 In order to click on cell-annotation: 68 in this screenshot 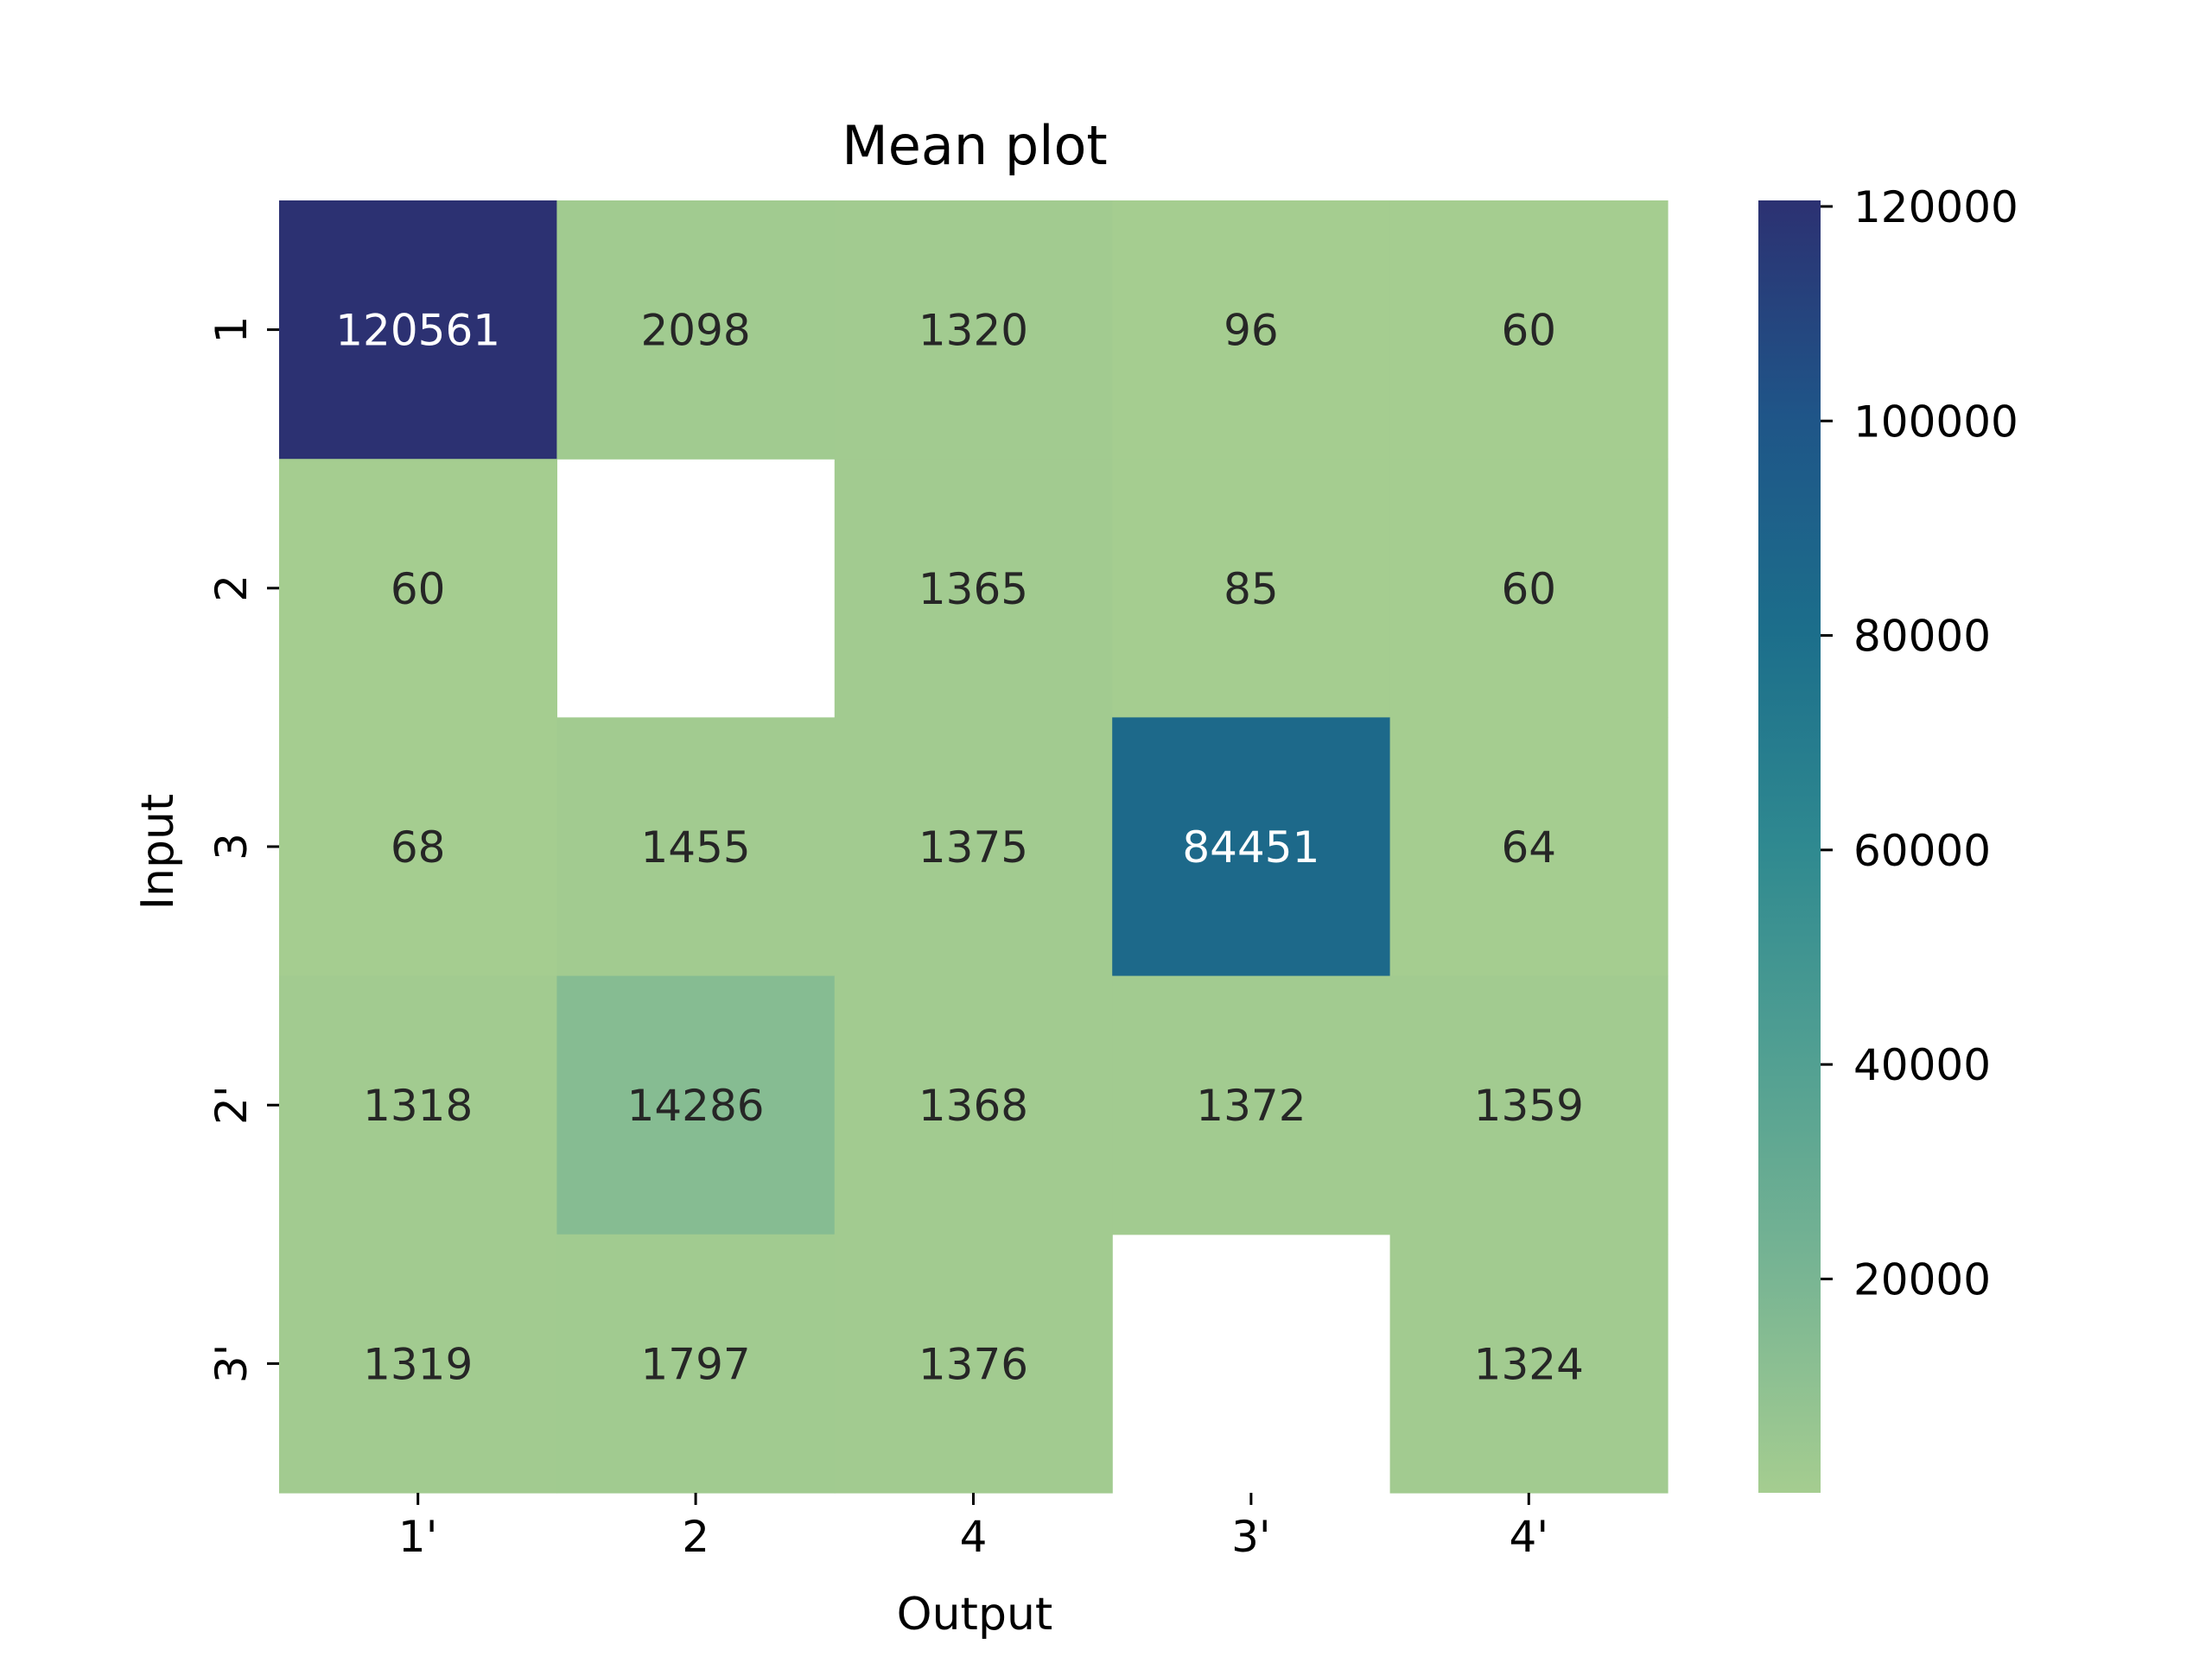, I will do `click(418, 848)`.